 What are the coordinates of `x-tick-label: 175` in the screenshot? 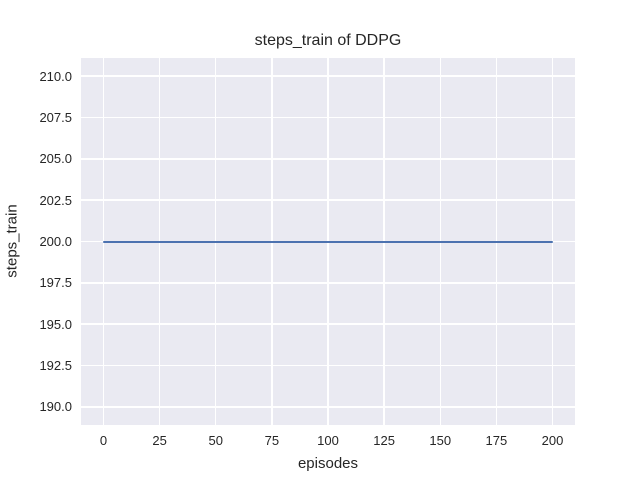 It's located at (496, 440).